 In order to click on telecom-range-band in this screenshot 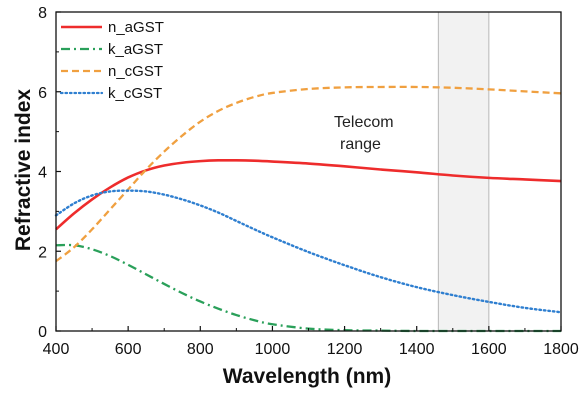, I will do `click(463, 171)`.